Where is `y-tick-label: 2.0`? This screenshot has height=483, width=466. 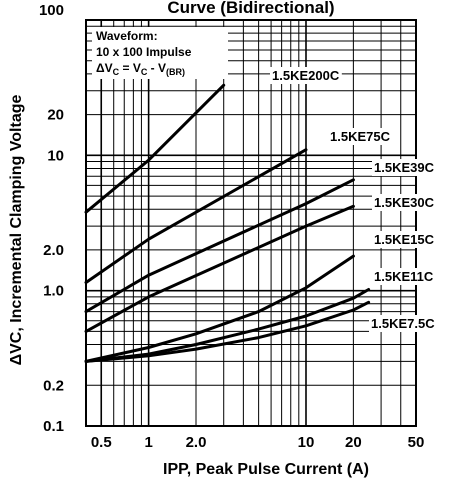
y-tick-label: 2.0 is located at coordinates (53, 250).